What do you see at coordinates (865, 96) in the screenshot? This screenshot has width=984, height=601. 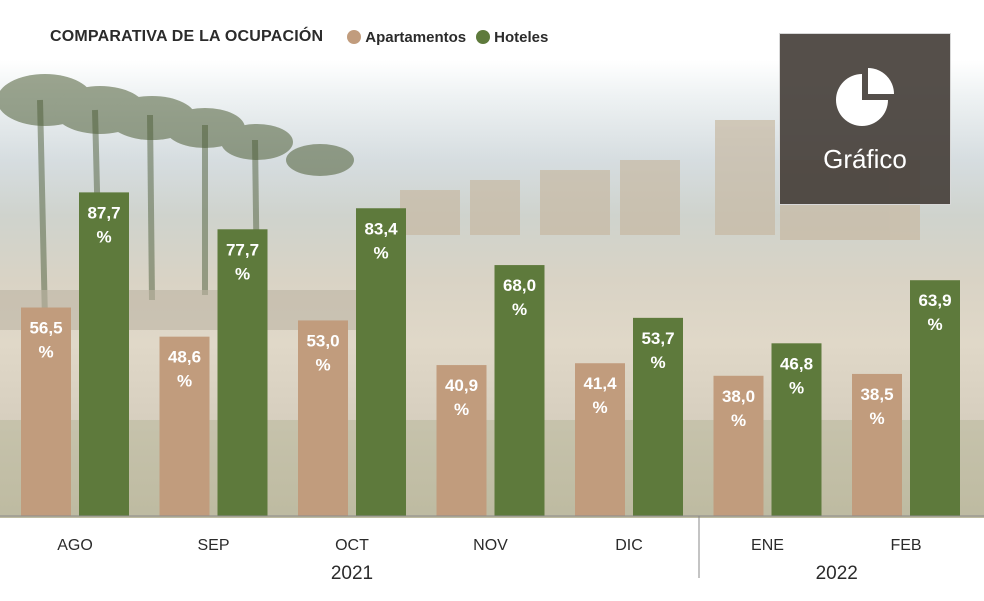 I see `pie-chart-icon` at bounding box center [865, 96].